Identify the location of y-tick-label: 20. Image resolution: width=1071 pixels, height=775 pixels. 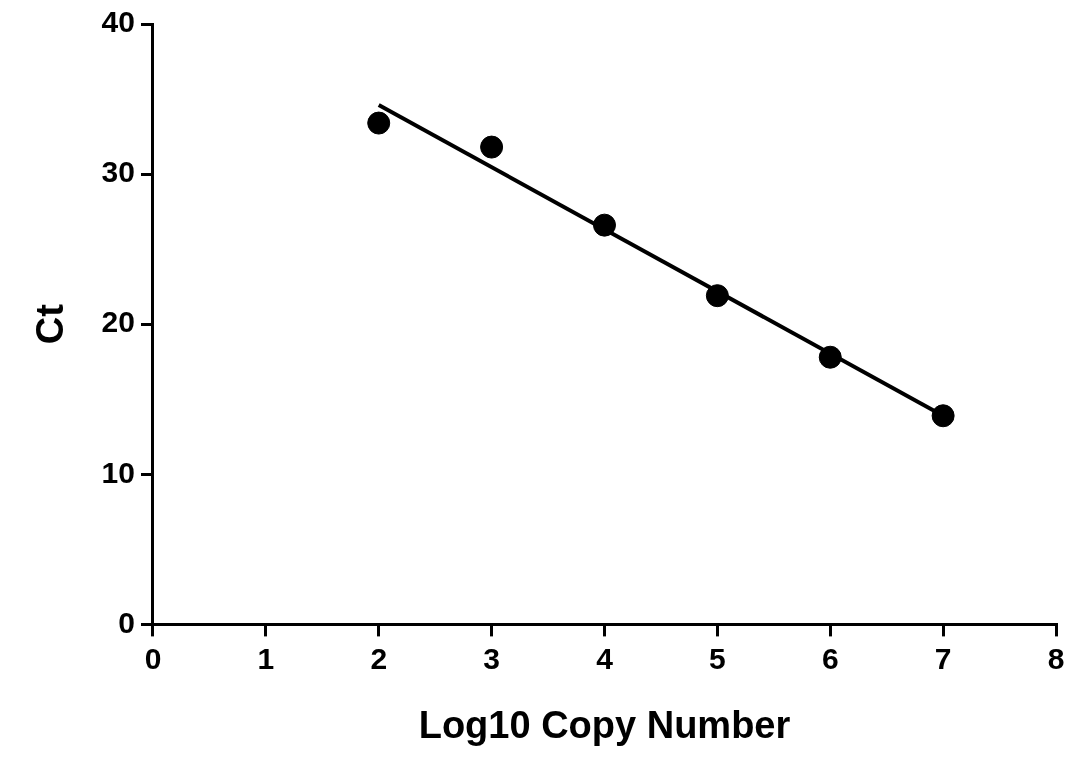
(118, 322).